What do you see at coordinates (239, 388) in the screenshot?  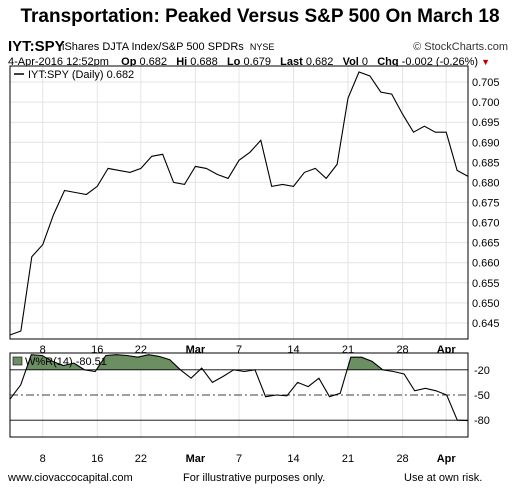 I see `wr-line` at bounding box center [239, 388].